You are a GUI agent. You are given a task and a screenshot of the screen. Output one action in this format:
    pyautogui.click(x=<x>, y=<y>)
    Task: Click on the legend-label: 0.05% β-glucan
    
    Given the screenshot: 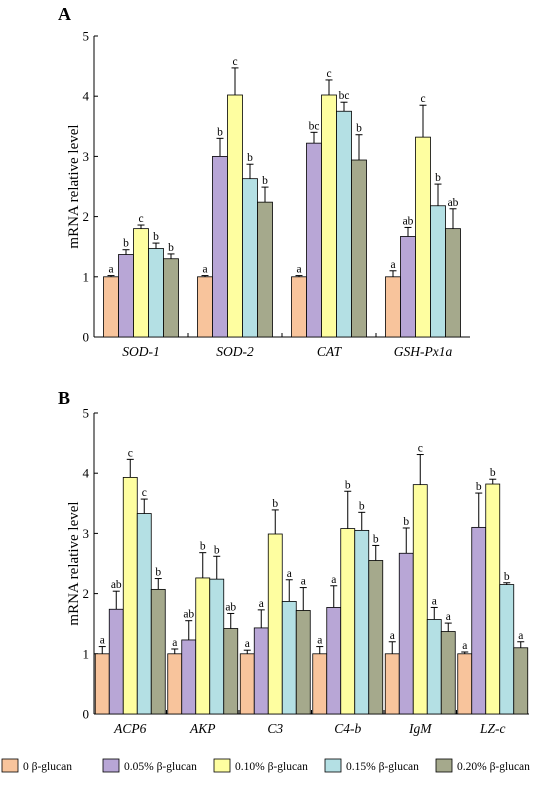 What is the action you would take?
    pyautogui.click(x=160, y=767)
    